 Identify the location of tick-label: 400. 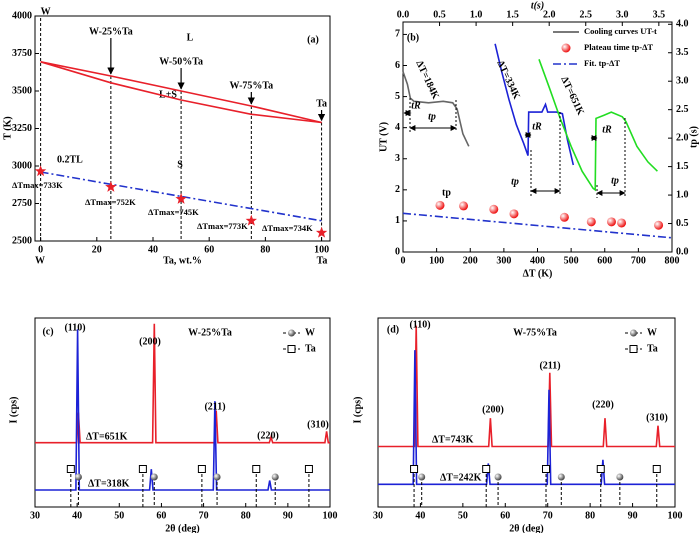
(537, 260).